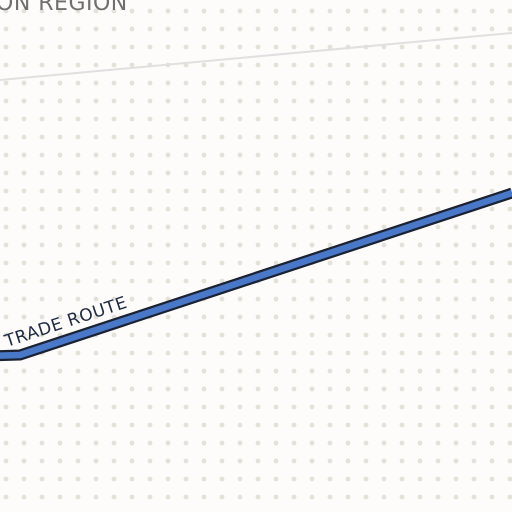 This screenshot has width=512, height=512. What do you see at coordinates (256, 56) in the screenshot?
I see `region-boundary-line` at bounding box center [256, 56].